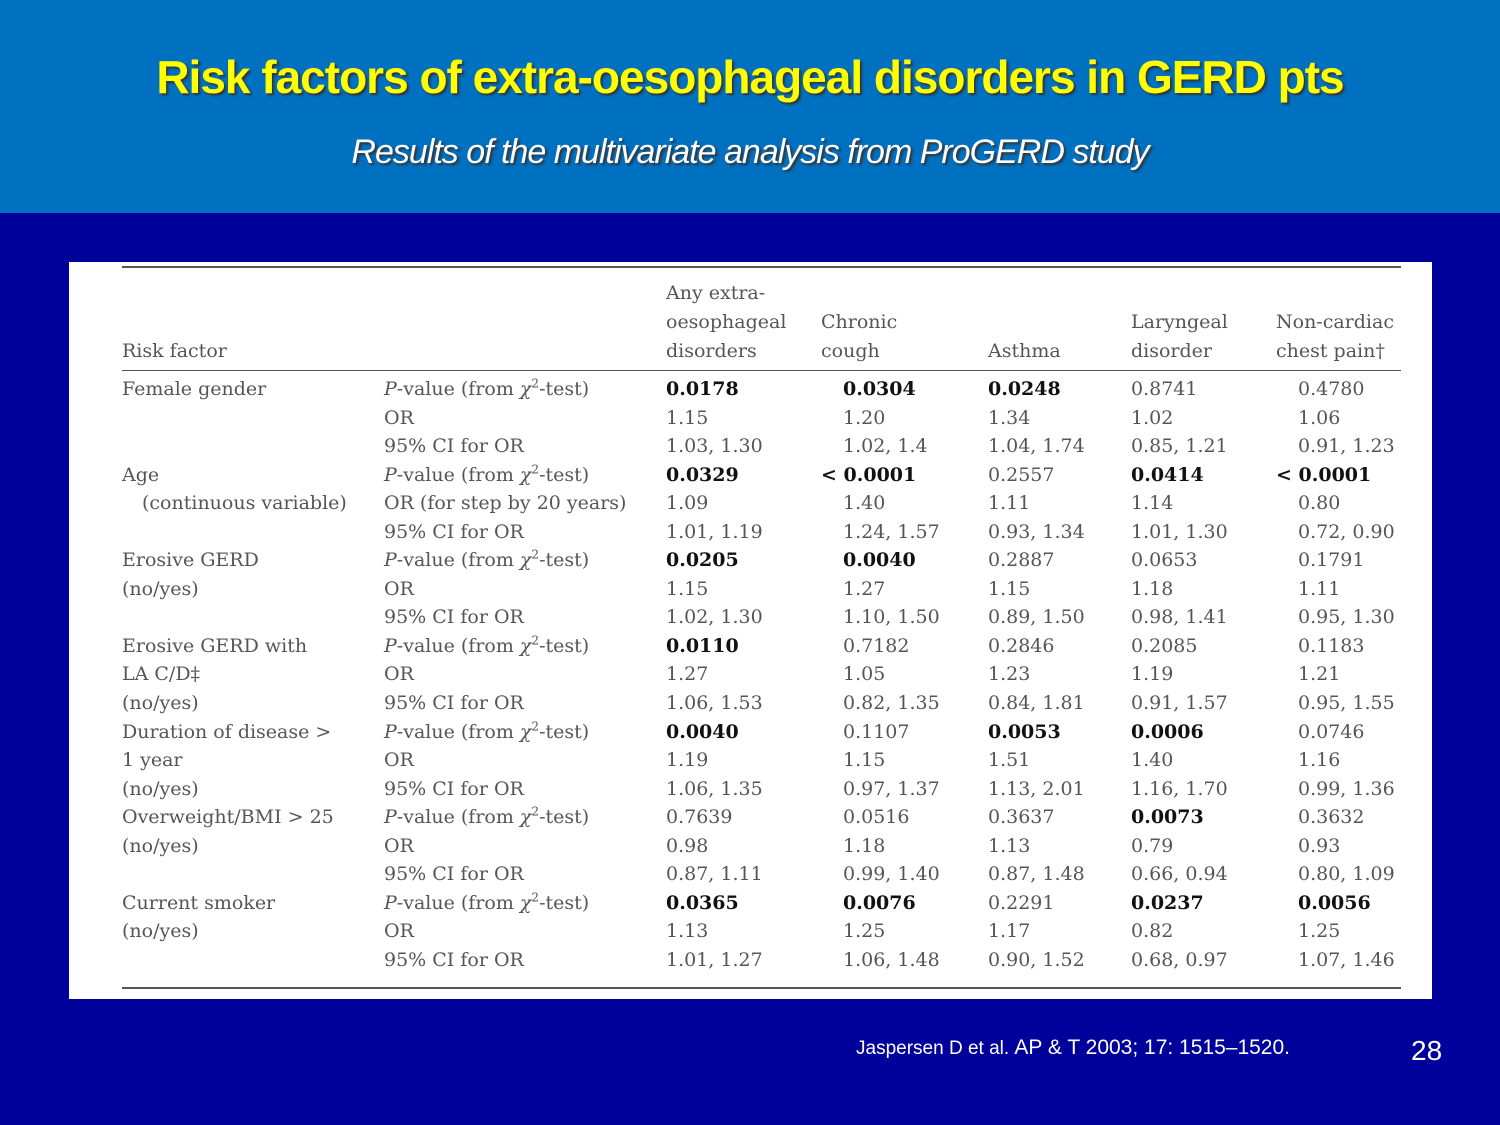  I want to click on header-line: Laryngeal, so click(1179, 322).